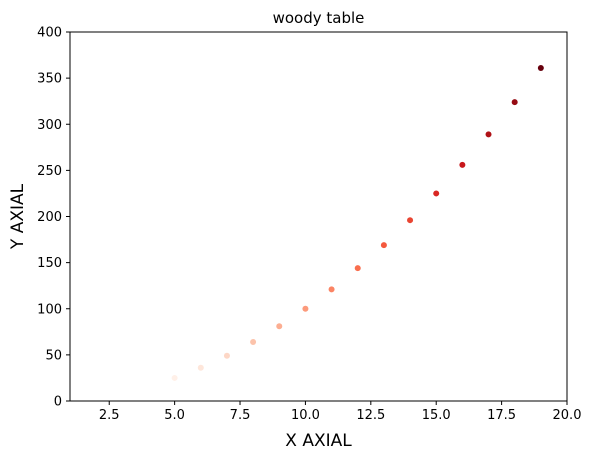 This screenshot has height=460, width=591. What do you see at coordinates (49, 217) in the screenshot?
I see `y-tick-label: 200` at bounding box center [49, 217].